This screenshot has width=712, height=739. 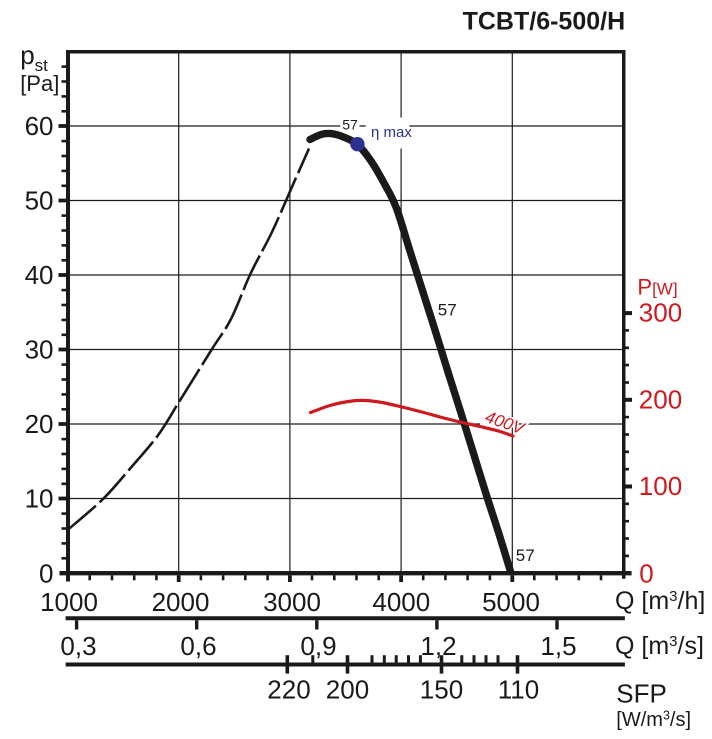 I want to click on svg-text: 1,5, so click(x=558, y=646).